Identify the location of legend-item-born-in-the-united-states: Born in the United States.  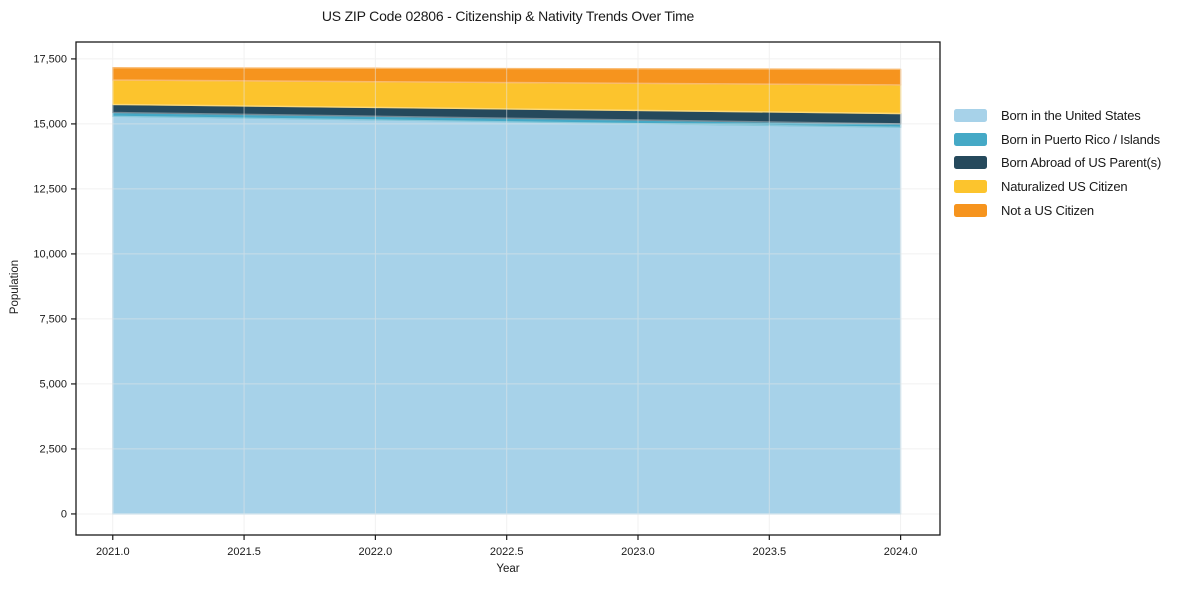
(1057, 116).